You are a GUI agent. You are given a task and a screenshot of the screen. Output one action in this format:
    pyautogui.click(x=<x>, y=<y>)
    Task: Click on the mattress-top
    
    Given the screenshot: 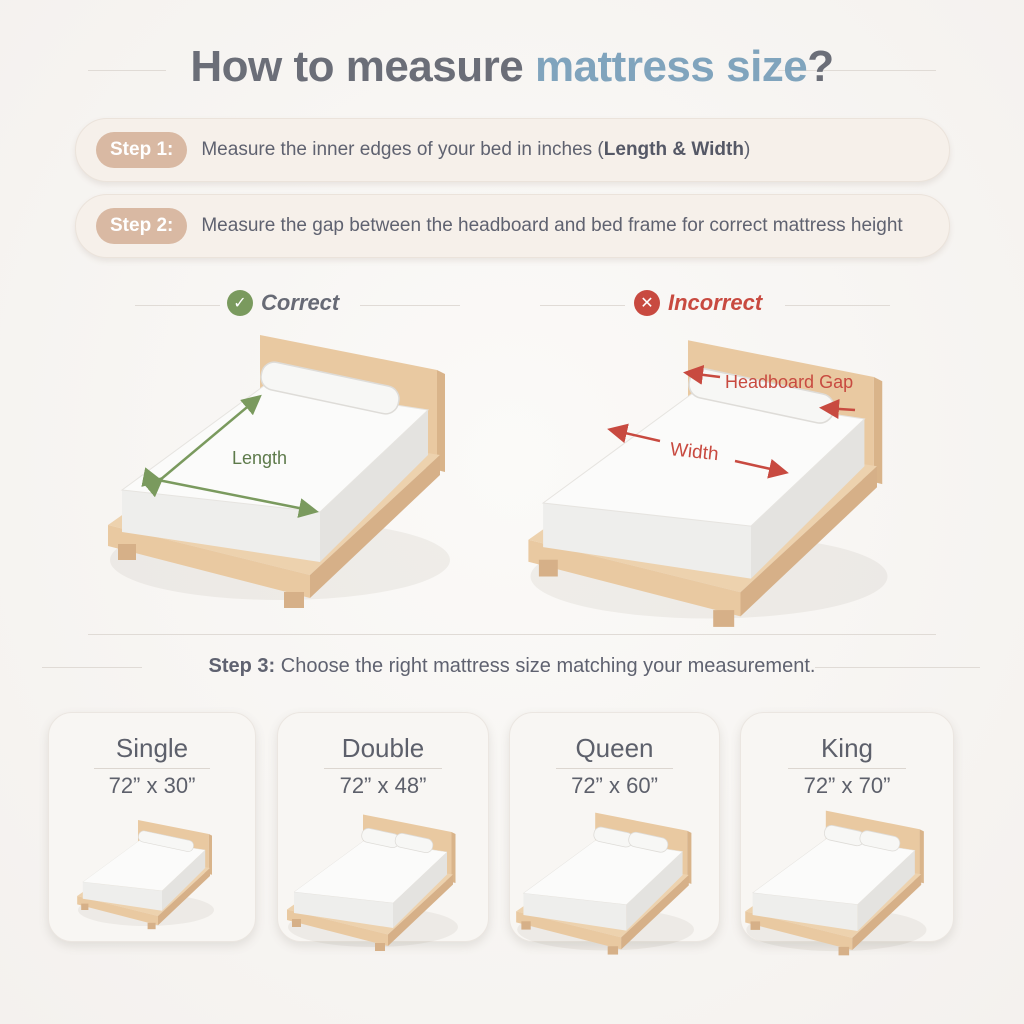 What is the action you would take?
    pyautogui.click(x=703, y=459)
    